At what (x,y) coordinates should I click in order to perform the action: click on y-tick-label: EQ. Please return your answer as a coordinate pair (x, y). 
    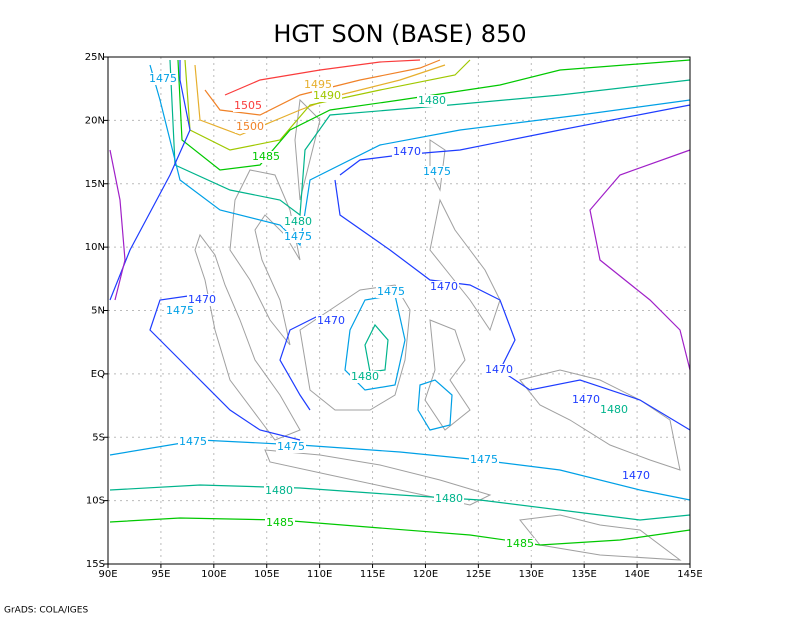
    Looking at the image, I should click on (98, 374).